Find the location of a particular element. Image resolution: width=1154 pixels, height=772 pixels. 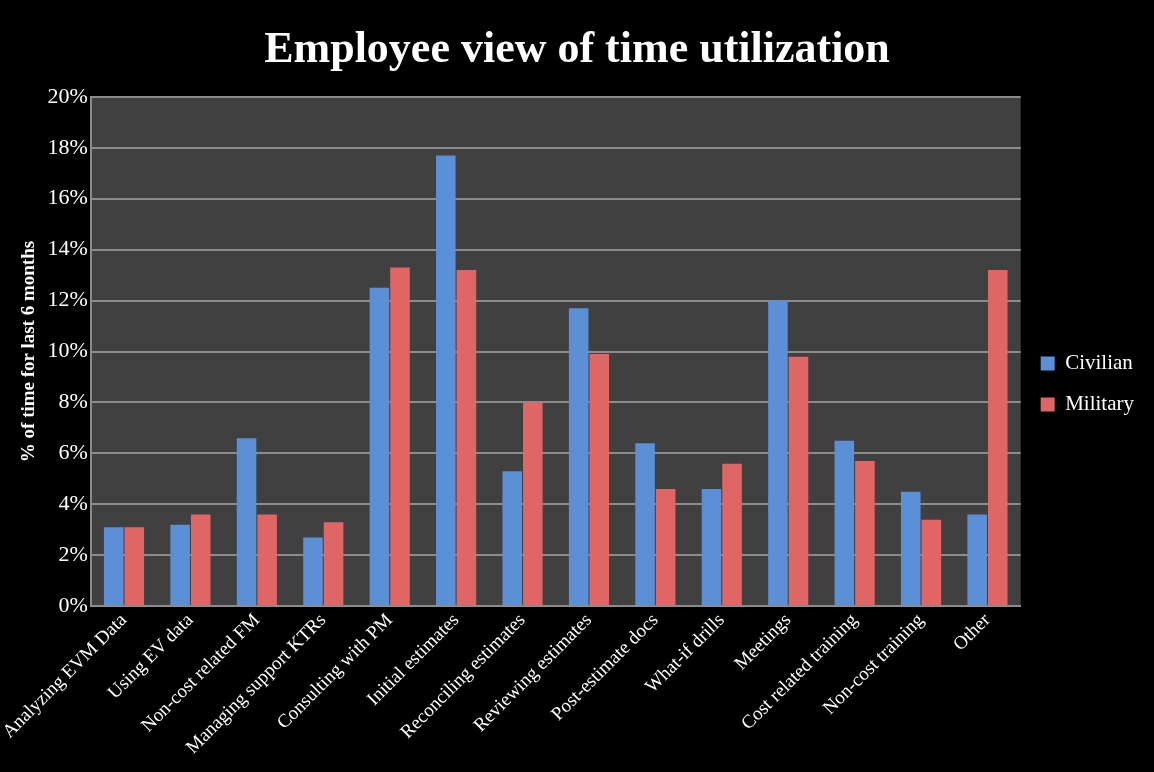

y-tick-label: 8% is located at coordinates (73, 401).